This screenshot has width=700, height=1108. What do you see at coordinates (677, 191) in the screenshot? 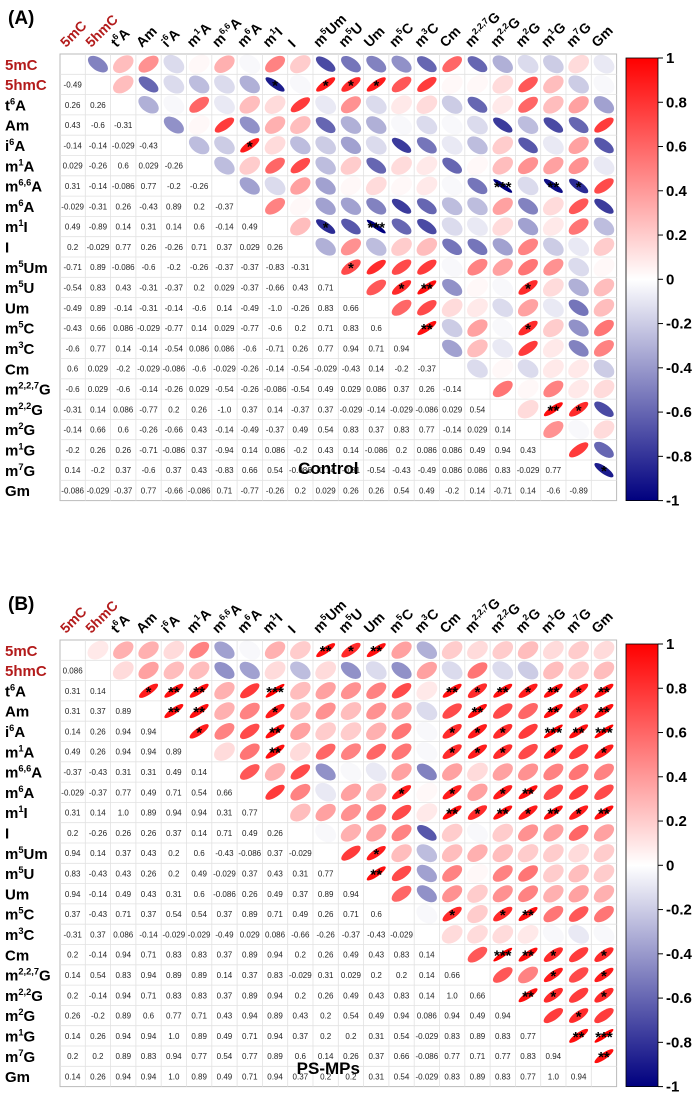
I see `colorbar-tick-label: 0.4` at bounding box center [677, 191].